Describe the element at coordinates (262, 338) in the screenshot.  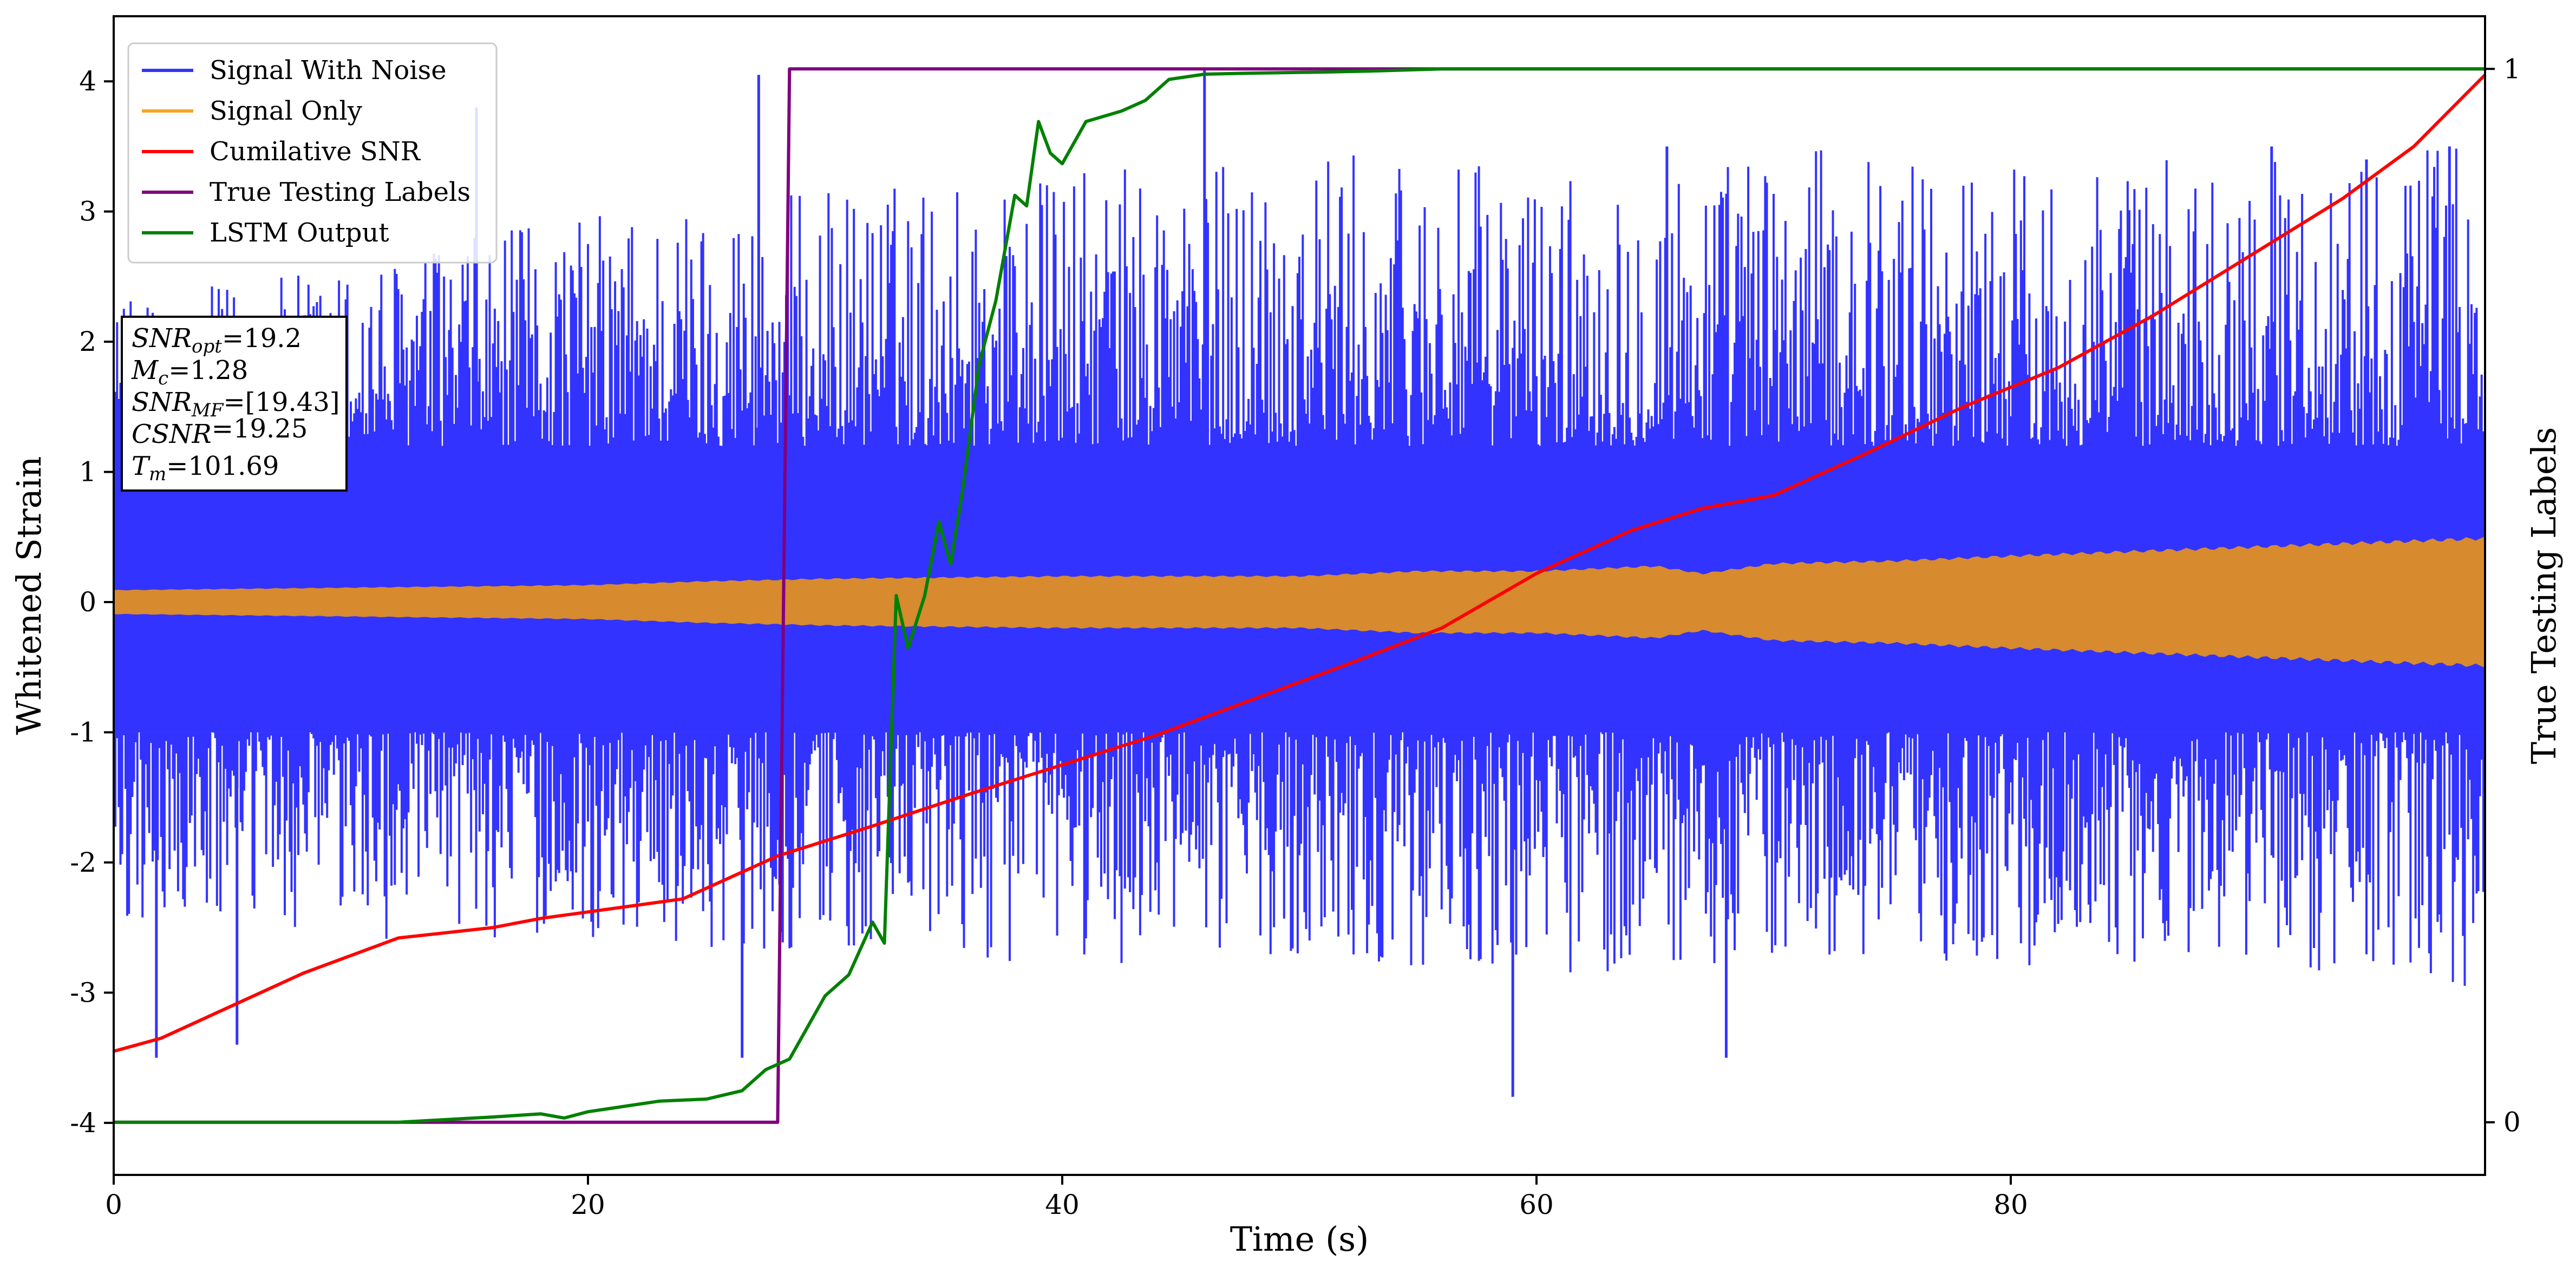
I see `info-value: =19.2` at that location.